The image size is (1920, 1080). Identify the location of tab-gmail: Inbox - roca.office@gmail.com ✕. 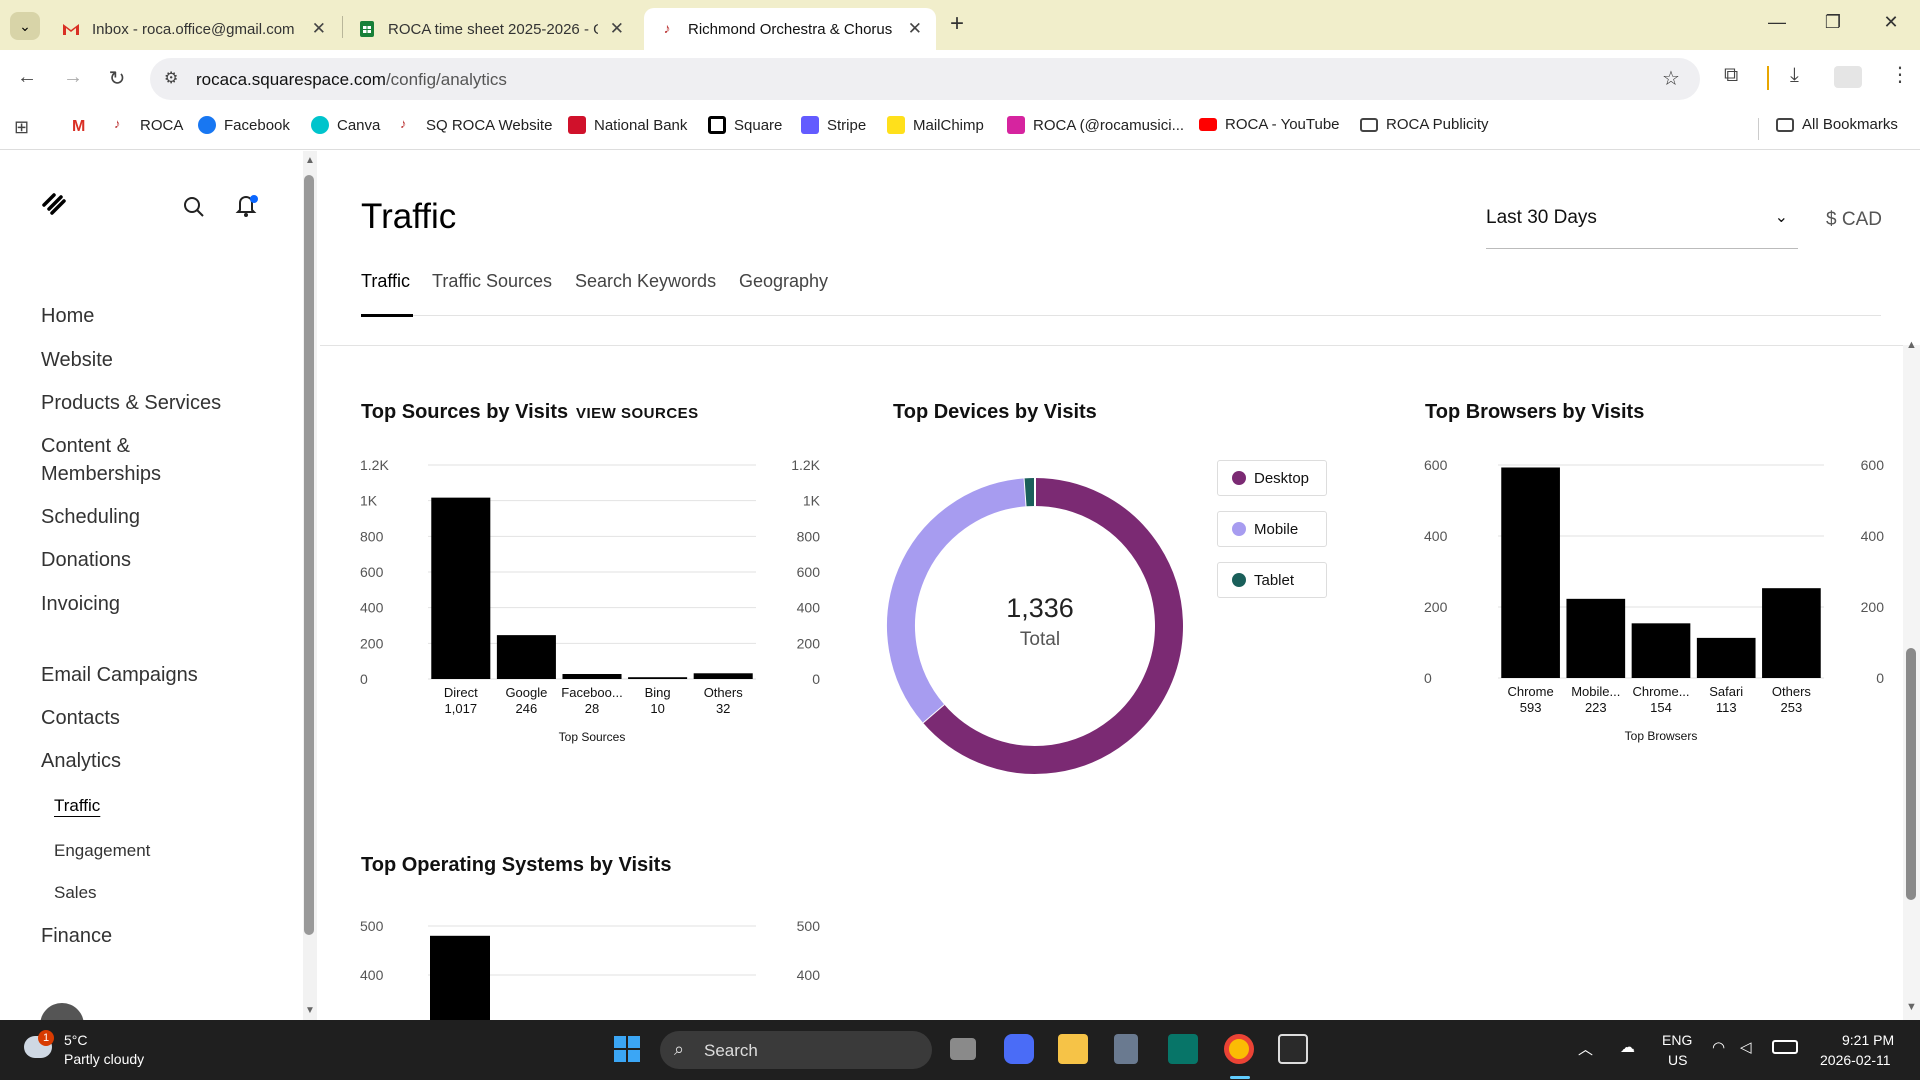
(194, 29).